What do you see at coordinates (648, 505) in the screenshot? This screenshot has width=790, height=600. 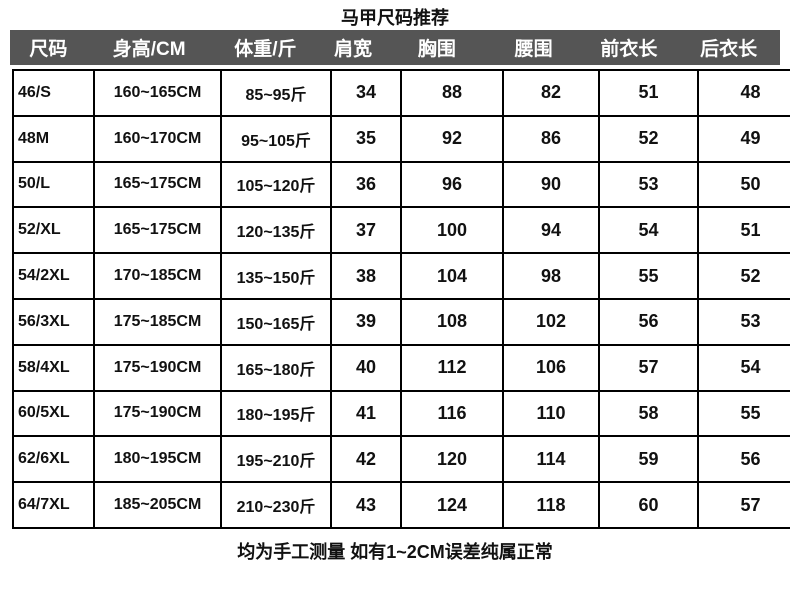 I see `table-cell: 60` at bounding box center [648, 505].